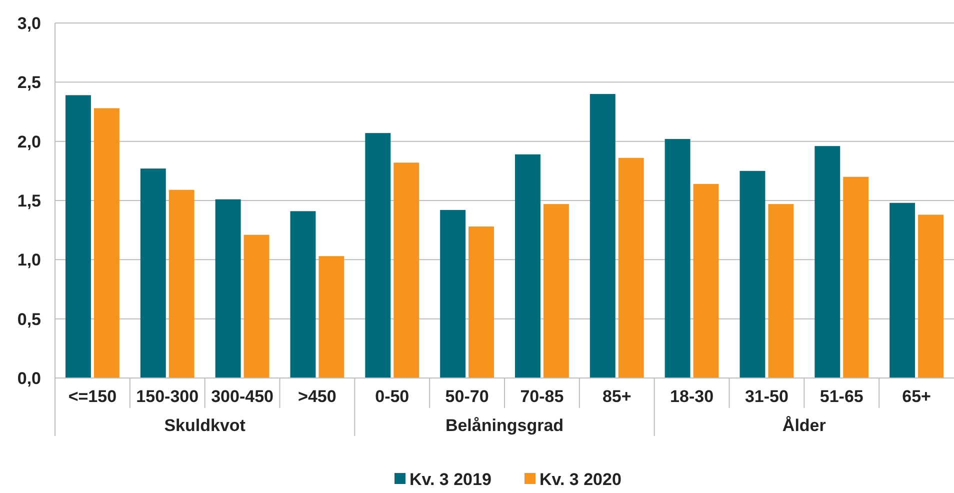 The height and width of the screenshot is (493, 954). I want to click on x-tick-label: 65+, so click(917, 396).